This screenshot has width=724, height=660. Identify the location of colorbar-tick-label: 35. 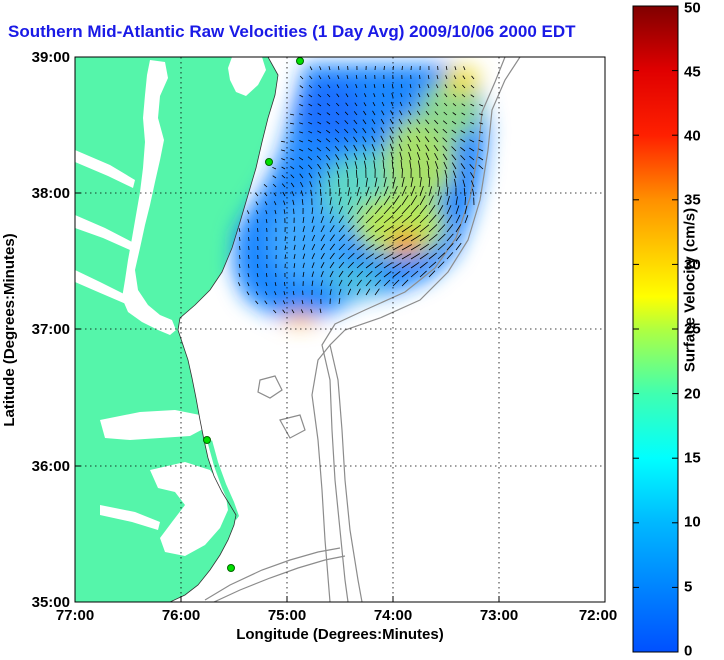
(692, 200).